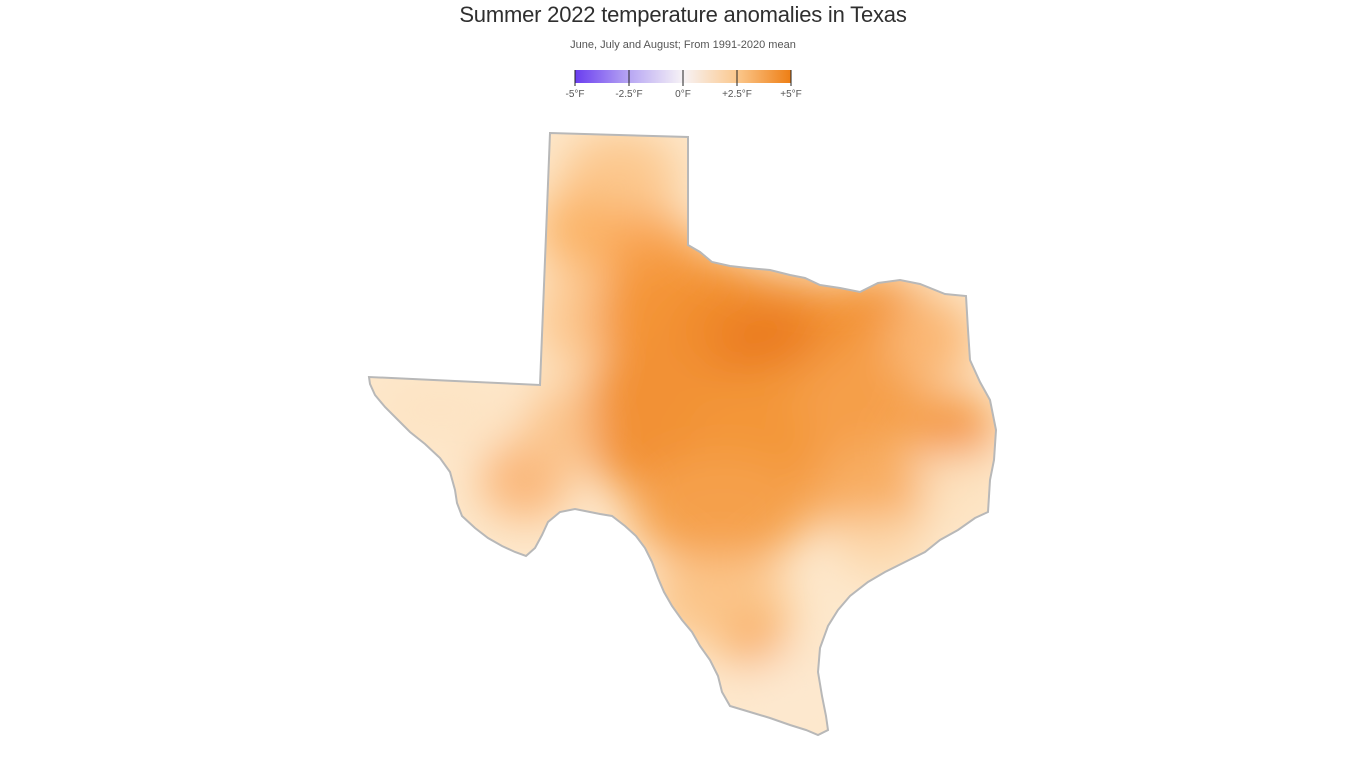 The width and height of the screenshot is (1366, 768). I want to click on legend-label-4: +5°F, so click(791, 94).